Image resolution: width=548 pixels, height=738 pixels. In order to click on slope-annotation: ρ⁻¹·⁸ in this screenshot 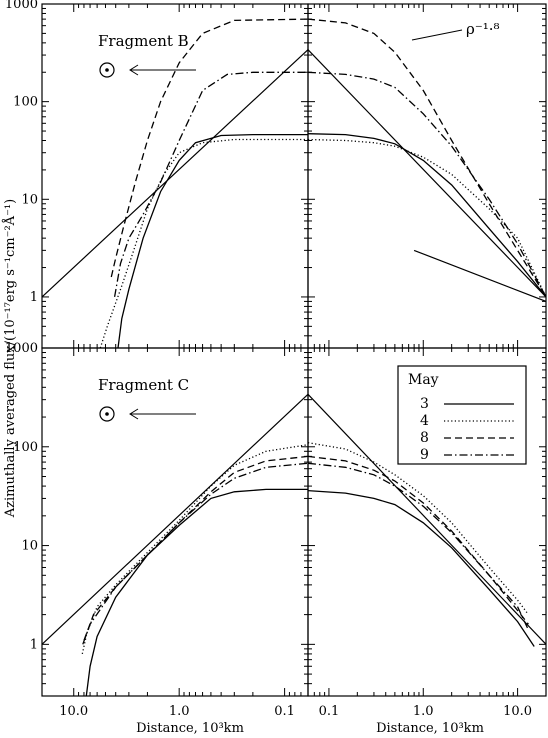, I will do `click(483, 29)`.